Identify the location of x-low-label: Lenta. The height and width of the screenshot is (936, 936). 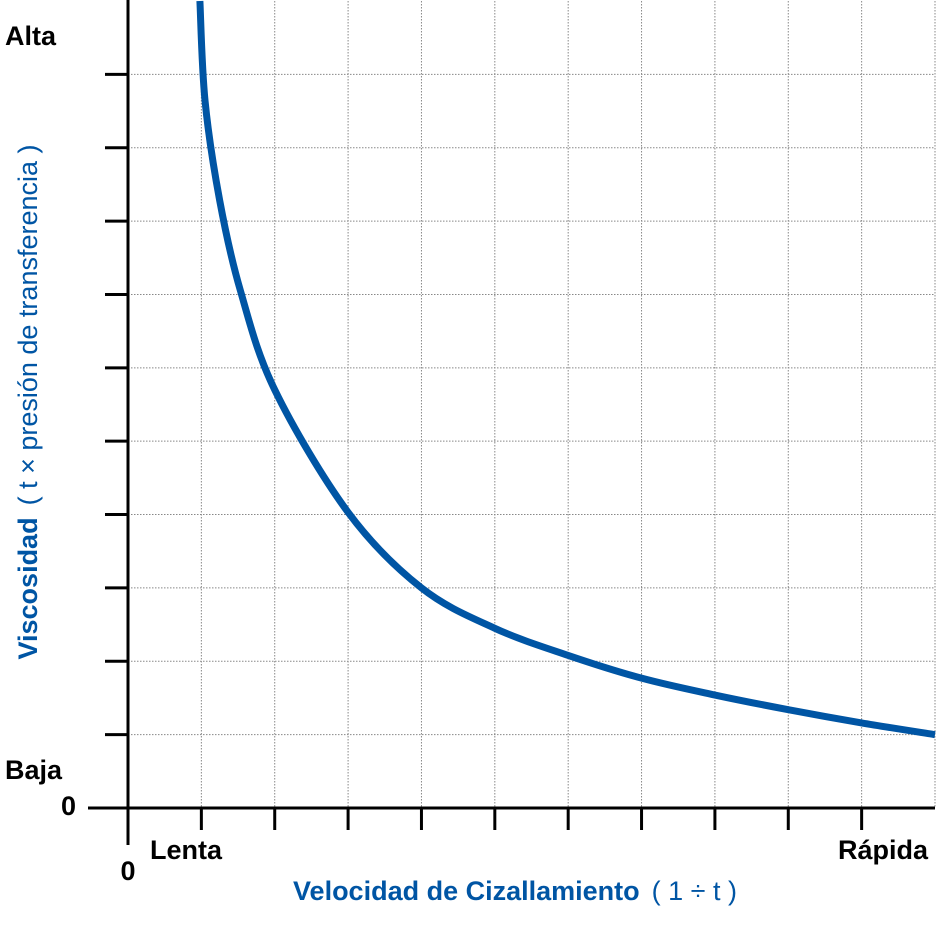
(186, 850).